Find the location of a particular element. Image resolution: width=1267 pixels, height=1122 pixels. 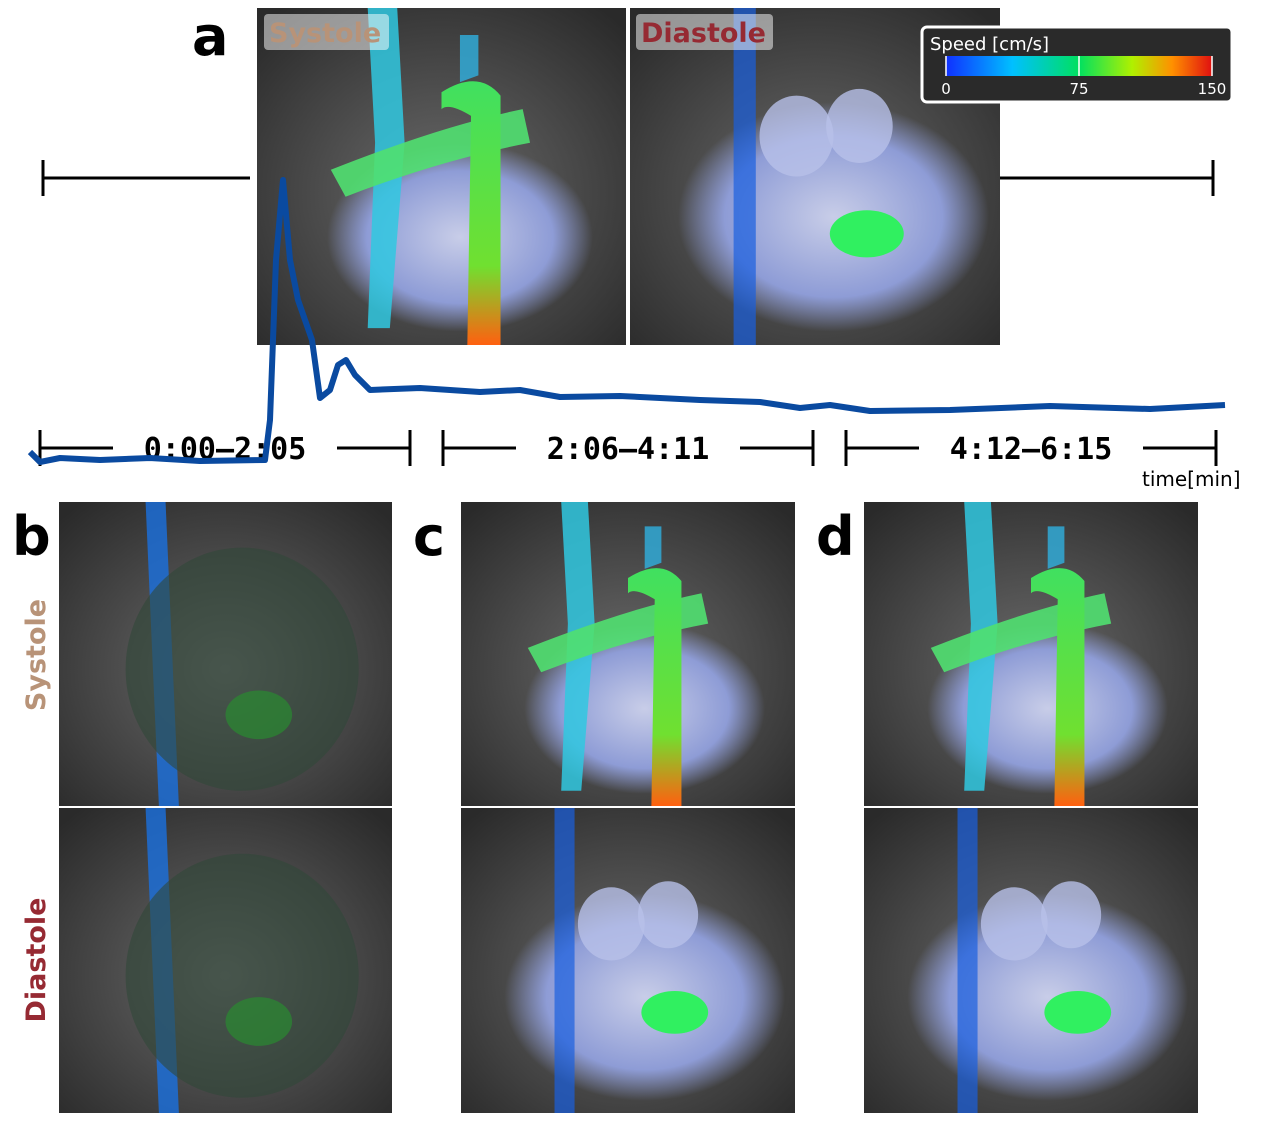

axis-label: time[min] is located at coordinates (1191, 479).